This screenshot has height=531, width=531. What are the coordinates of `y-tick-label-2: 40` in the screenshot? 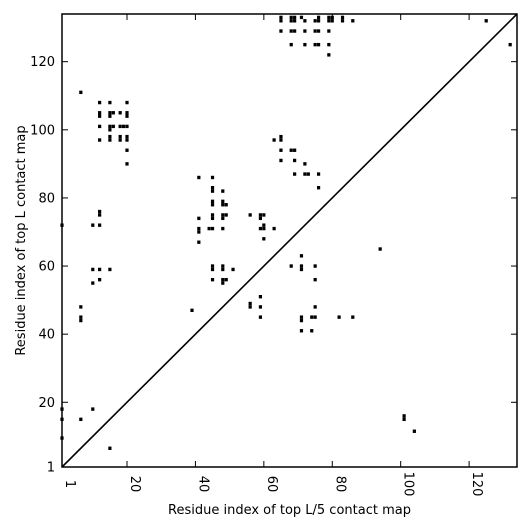 It's located at (46, 335).